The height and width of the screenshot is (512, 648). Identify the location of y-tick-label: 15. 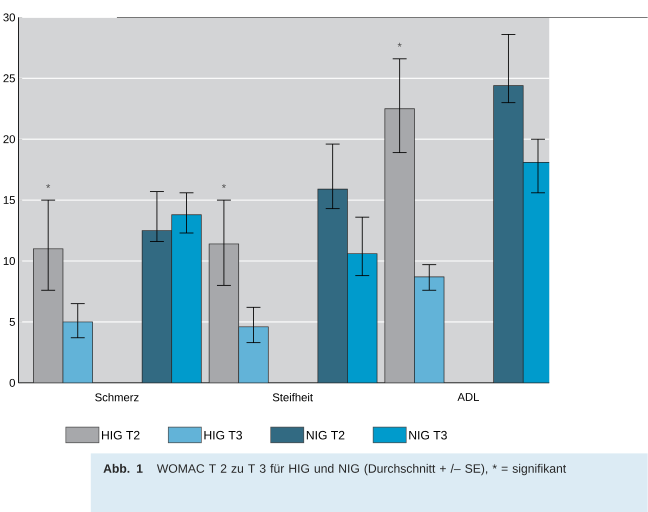
(9, 200).